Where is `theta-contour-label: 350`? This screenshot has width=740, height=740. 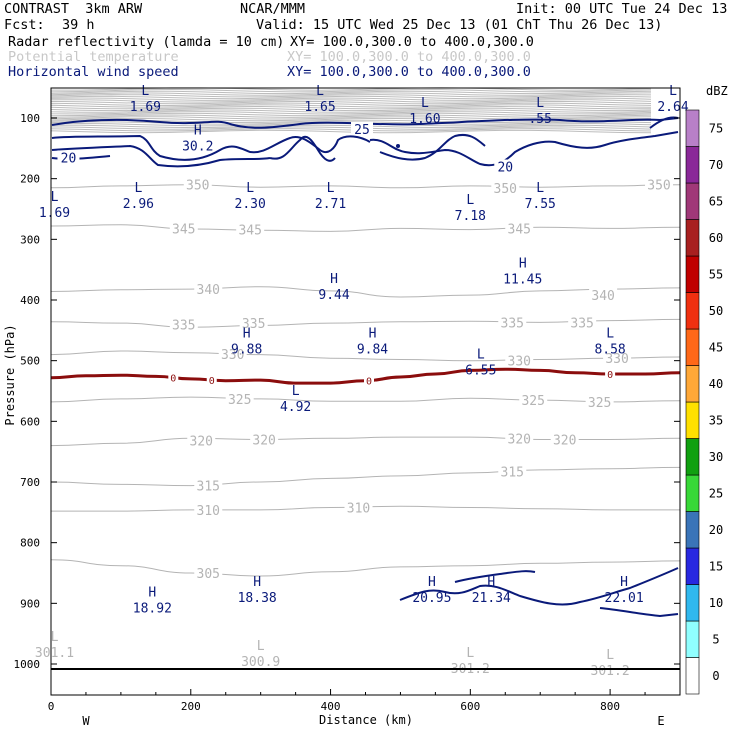 theta-contour-label: 350 is located at coordinates (658, 186).